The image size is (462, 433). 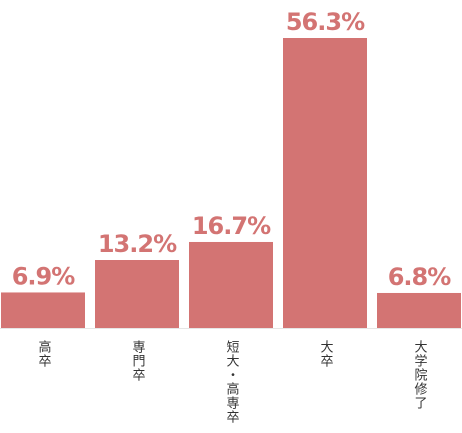 I want to click on value-label: 56.3%, so click(x=325, y=22).